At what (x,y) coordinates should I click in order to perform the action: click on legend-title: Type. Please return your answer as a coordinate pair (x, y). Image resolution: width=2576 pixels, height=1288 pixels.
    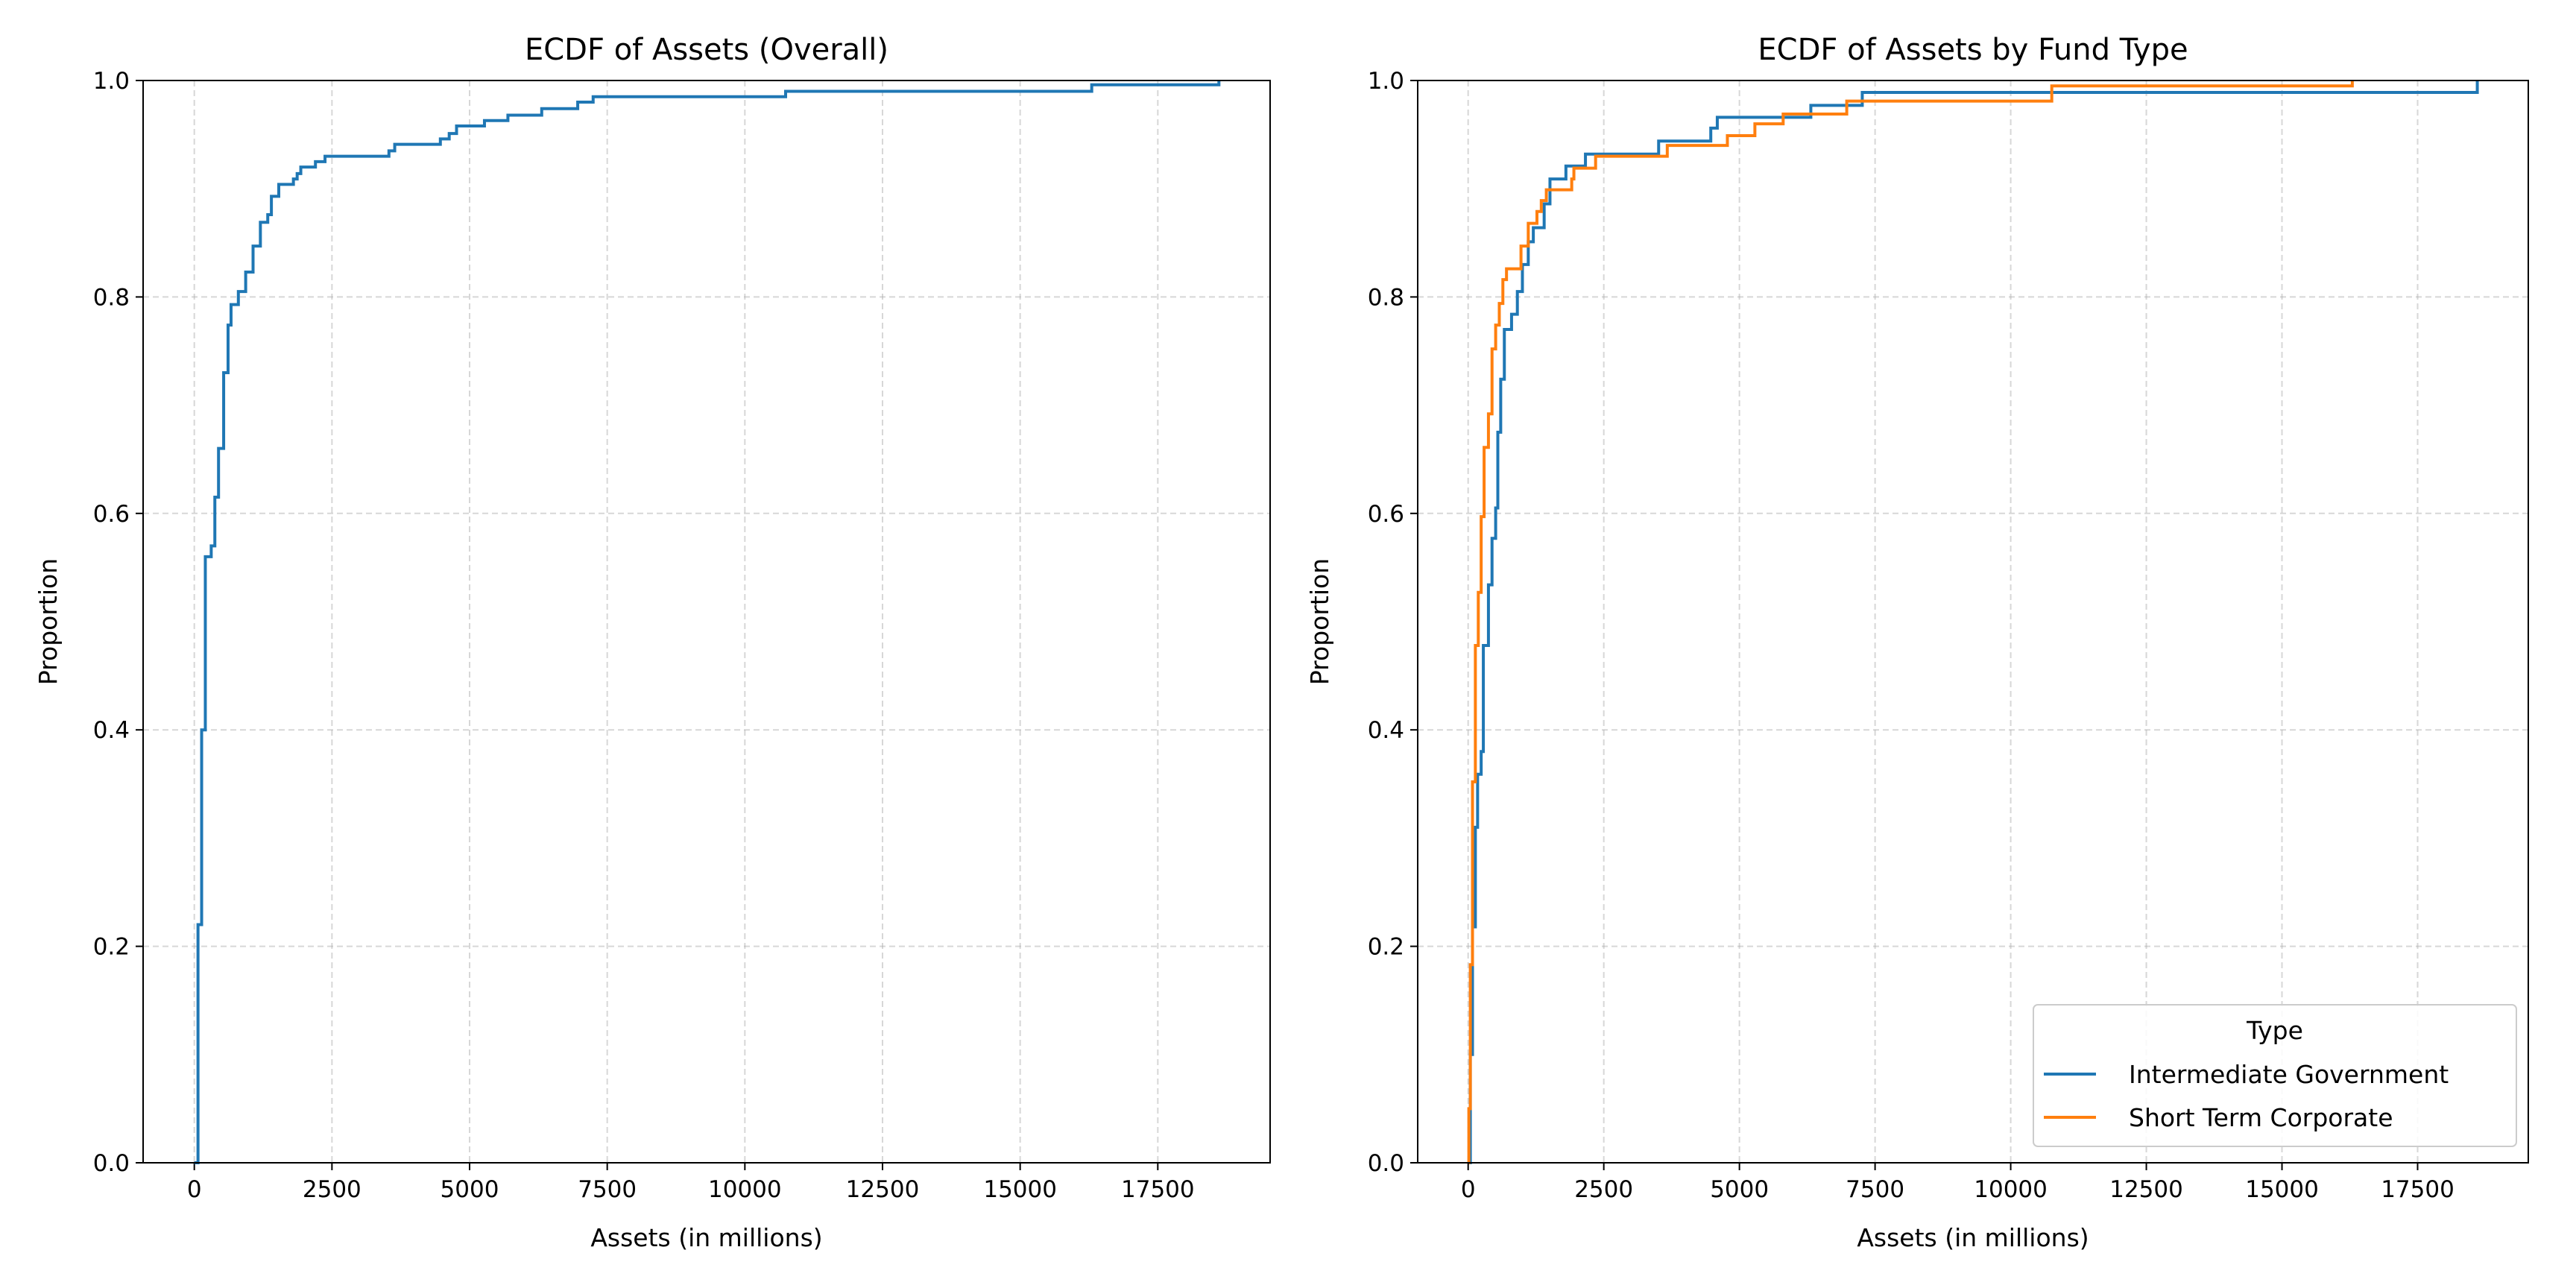
    Looking at the image, I should click on (2274, 1030).